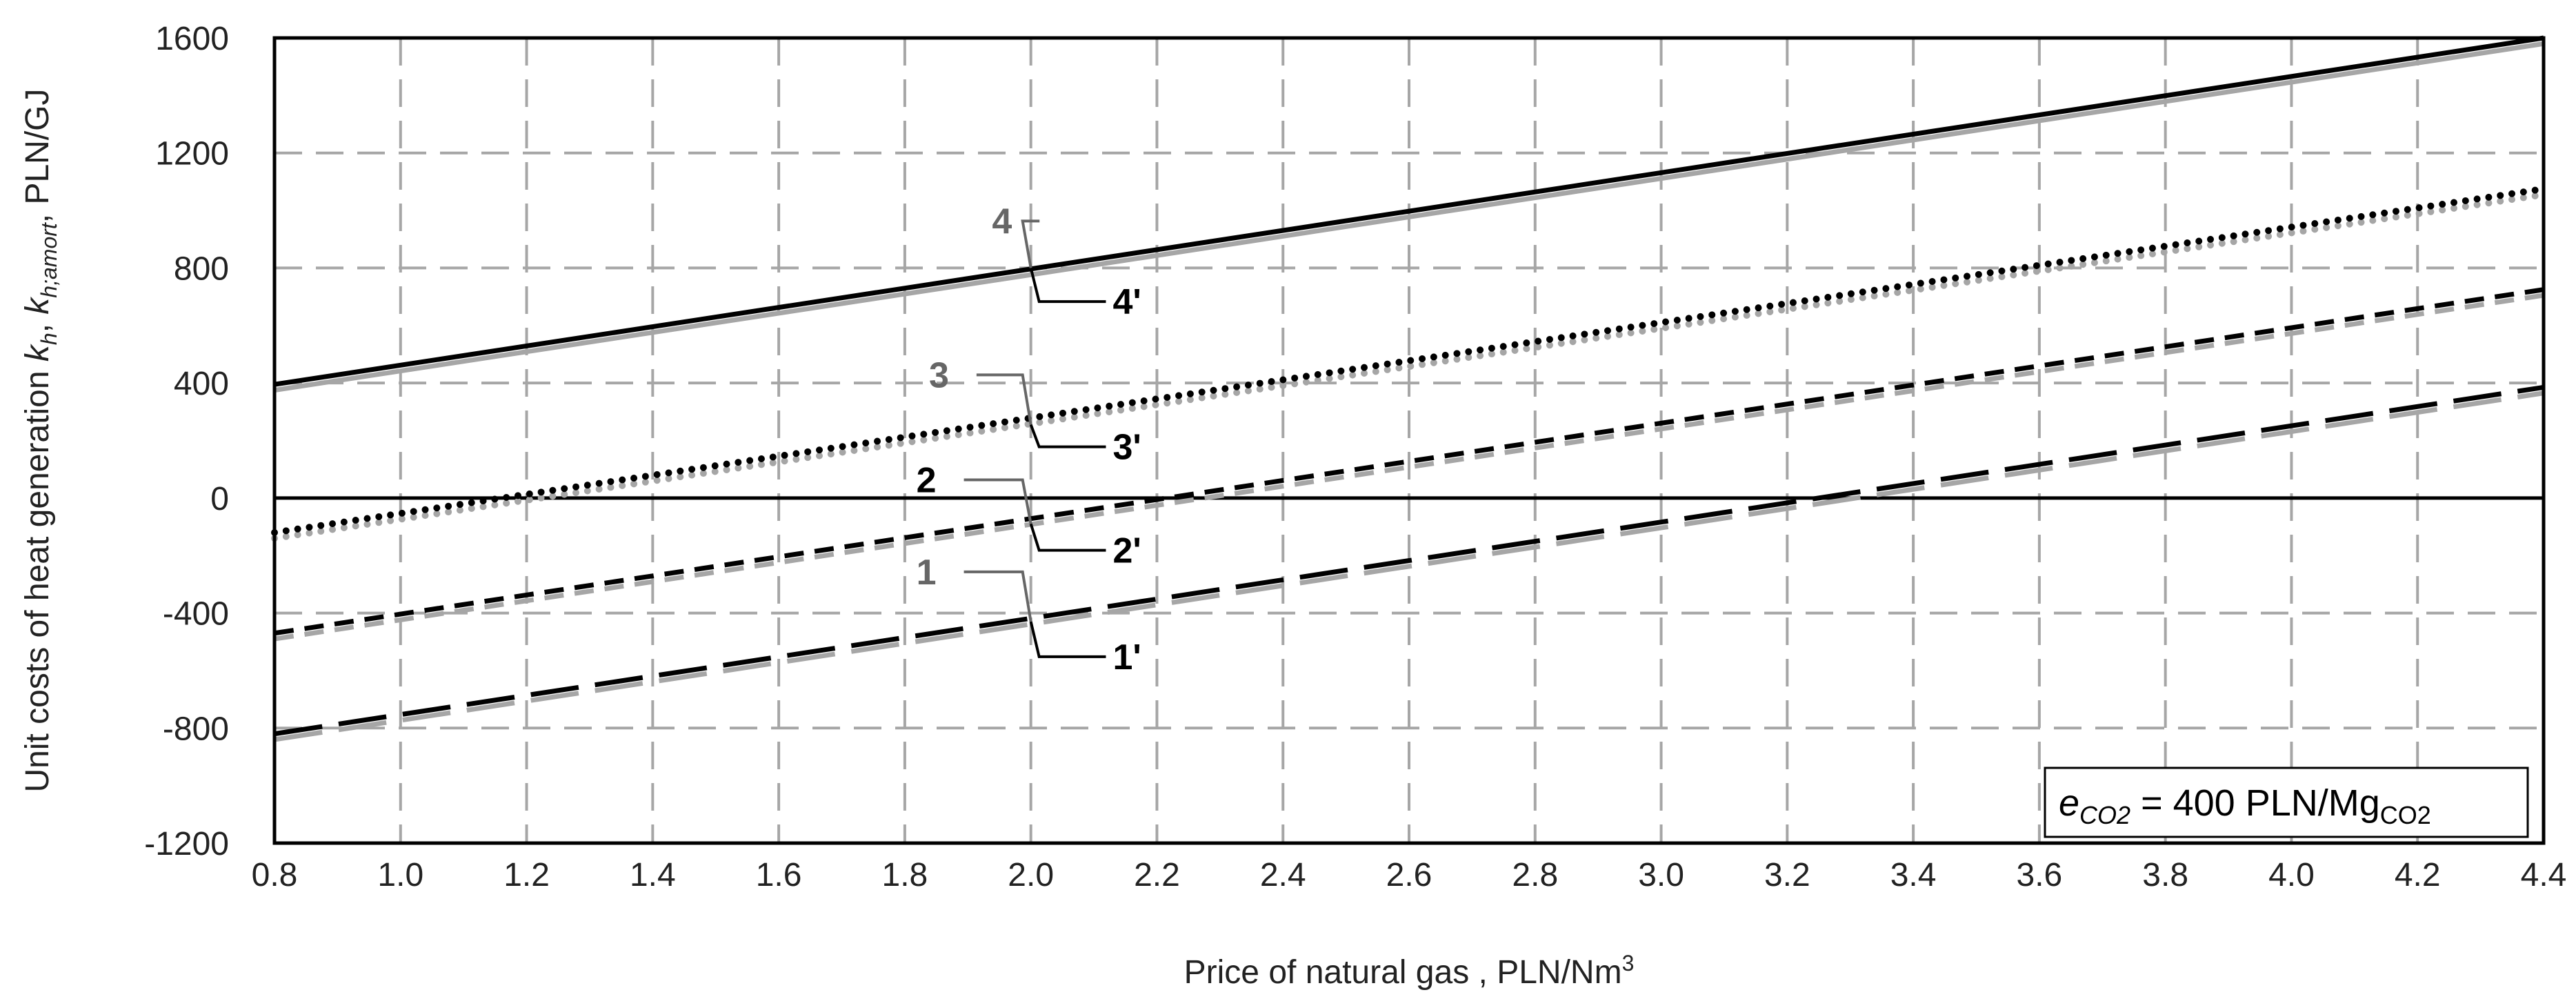 The height and width of the screenshot is (999, 2576). I want to click on x-axis-title: Price of natural gas , PLN/Nm3, so click(1409, 971).